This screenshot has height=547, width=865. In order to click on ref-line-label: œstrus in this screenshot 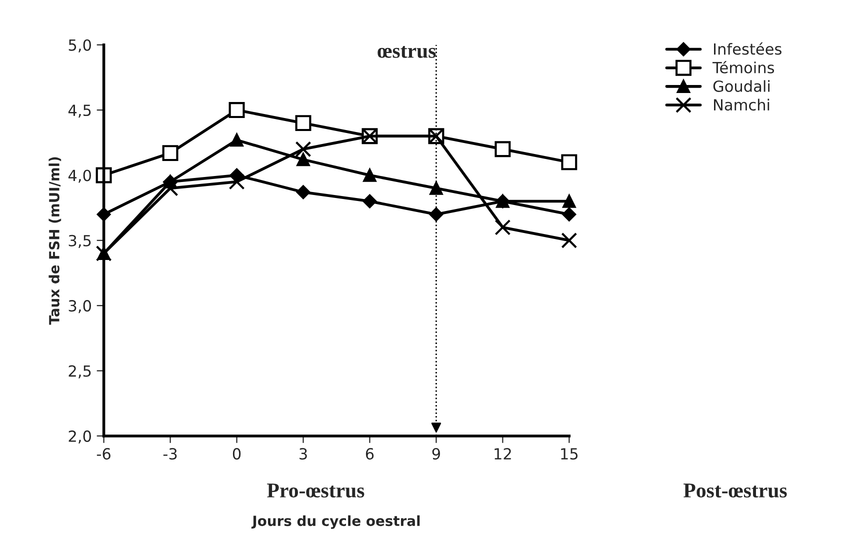, I will do `click(407, 52)`.